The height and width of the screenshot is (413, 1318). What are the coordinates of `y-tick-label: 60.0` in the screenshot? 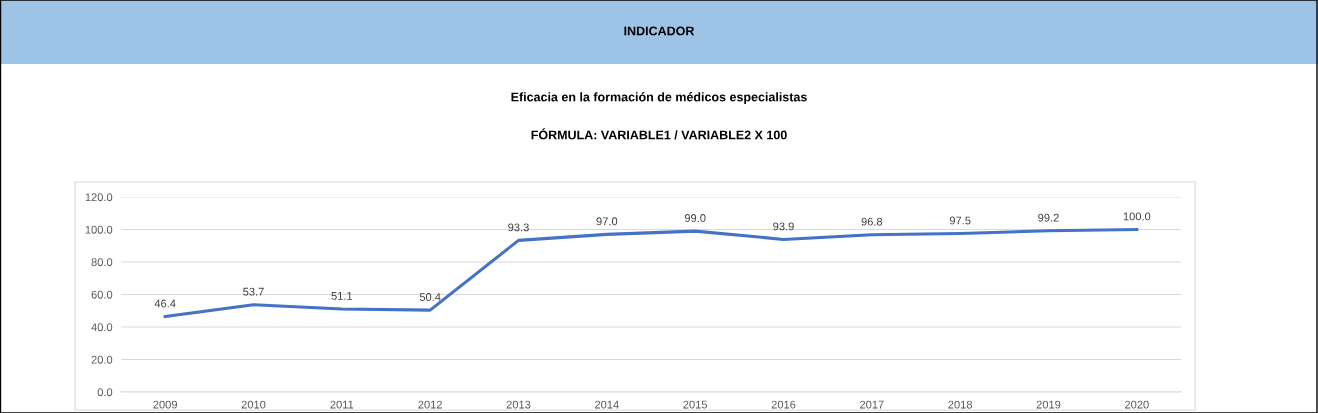 It's located at (102, 294).